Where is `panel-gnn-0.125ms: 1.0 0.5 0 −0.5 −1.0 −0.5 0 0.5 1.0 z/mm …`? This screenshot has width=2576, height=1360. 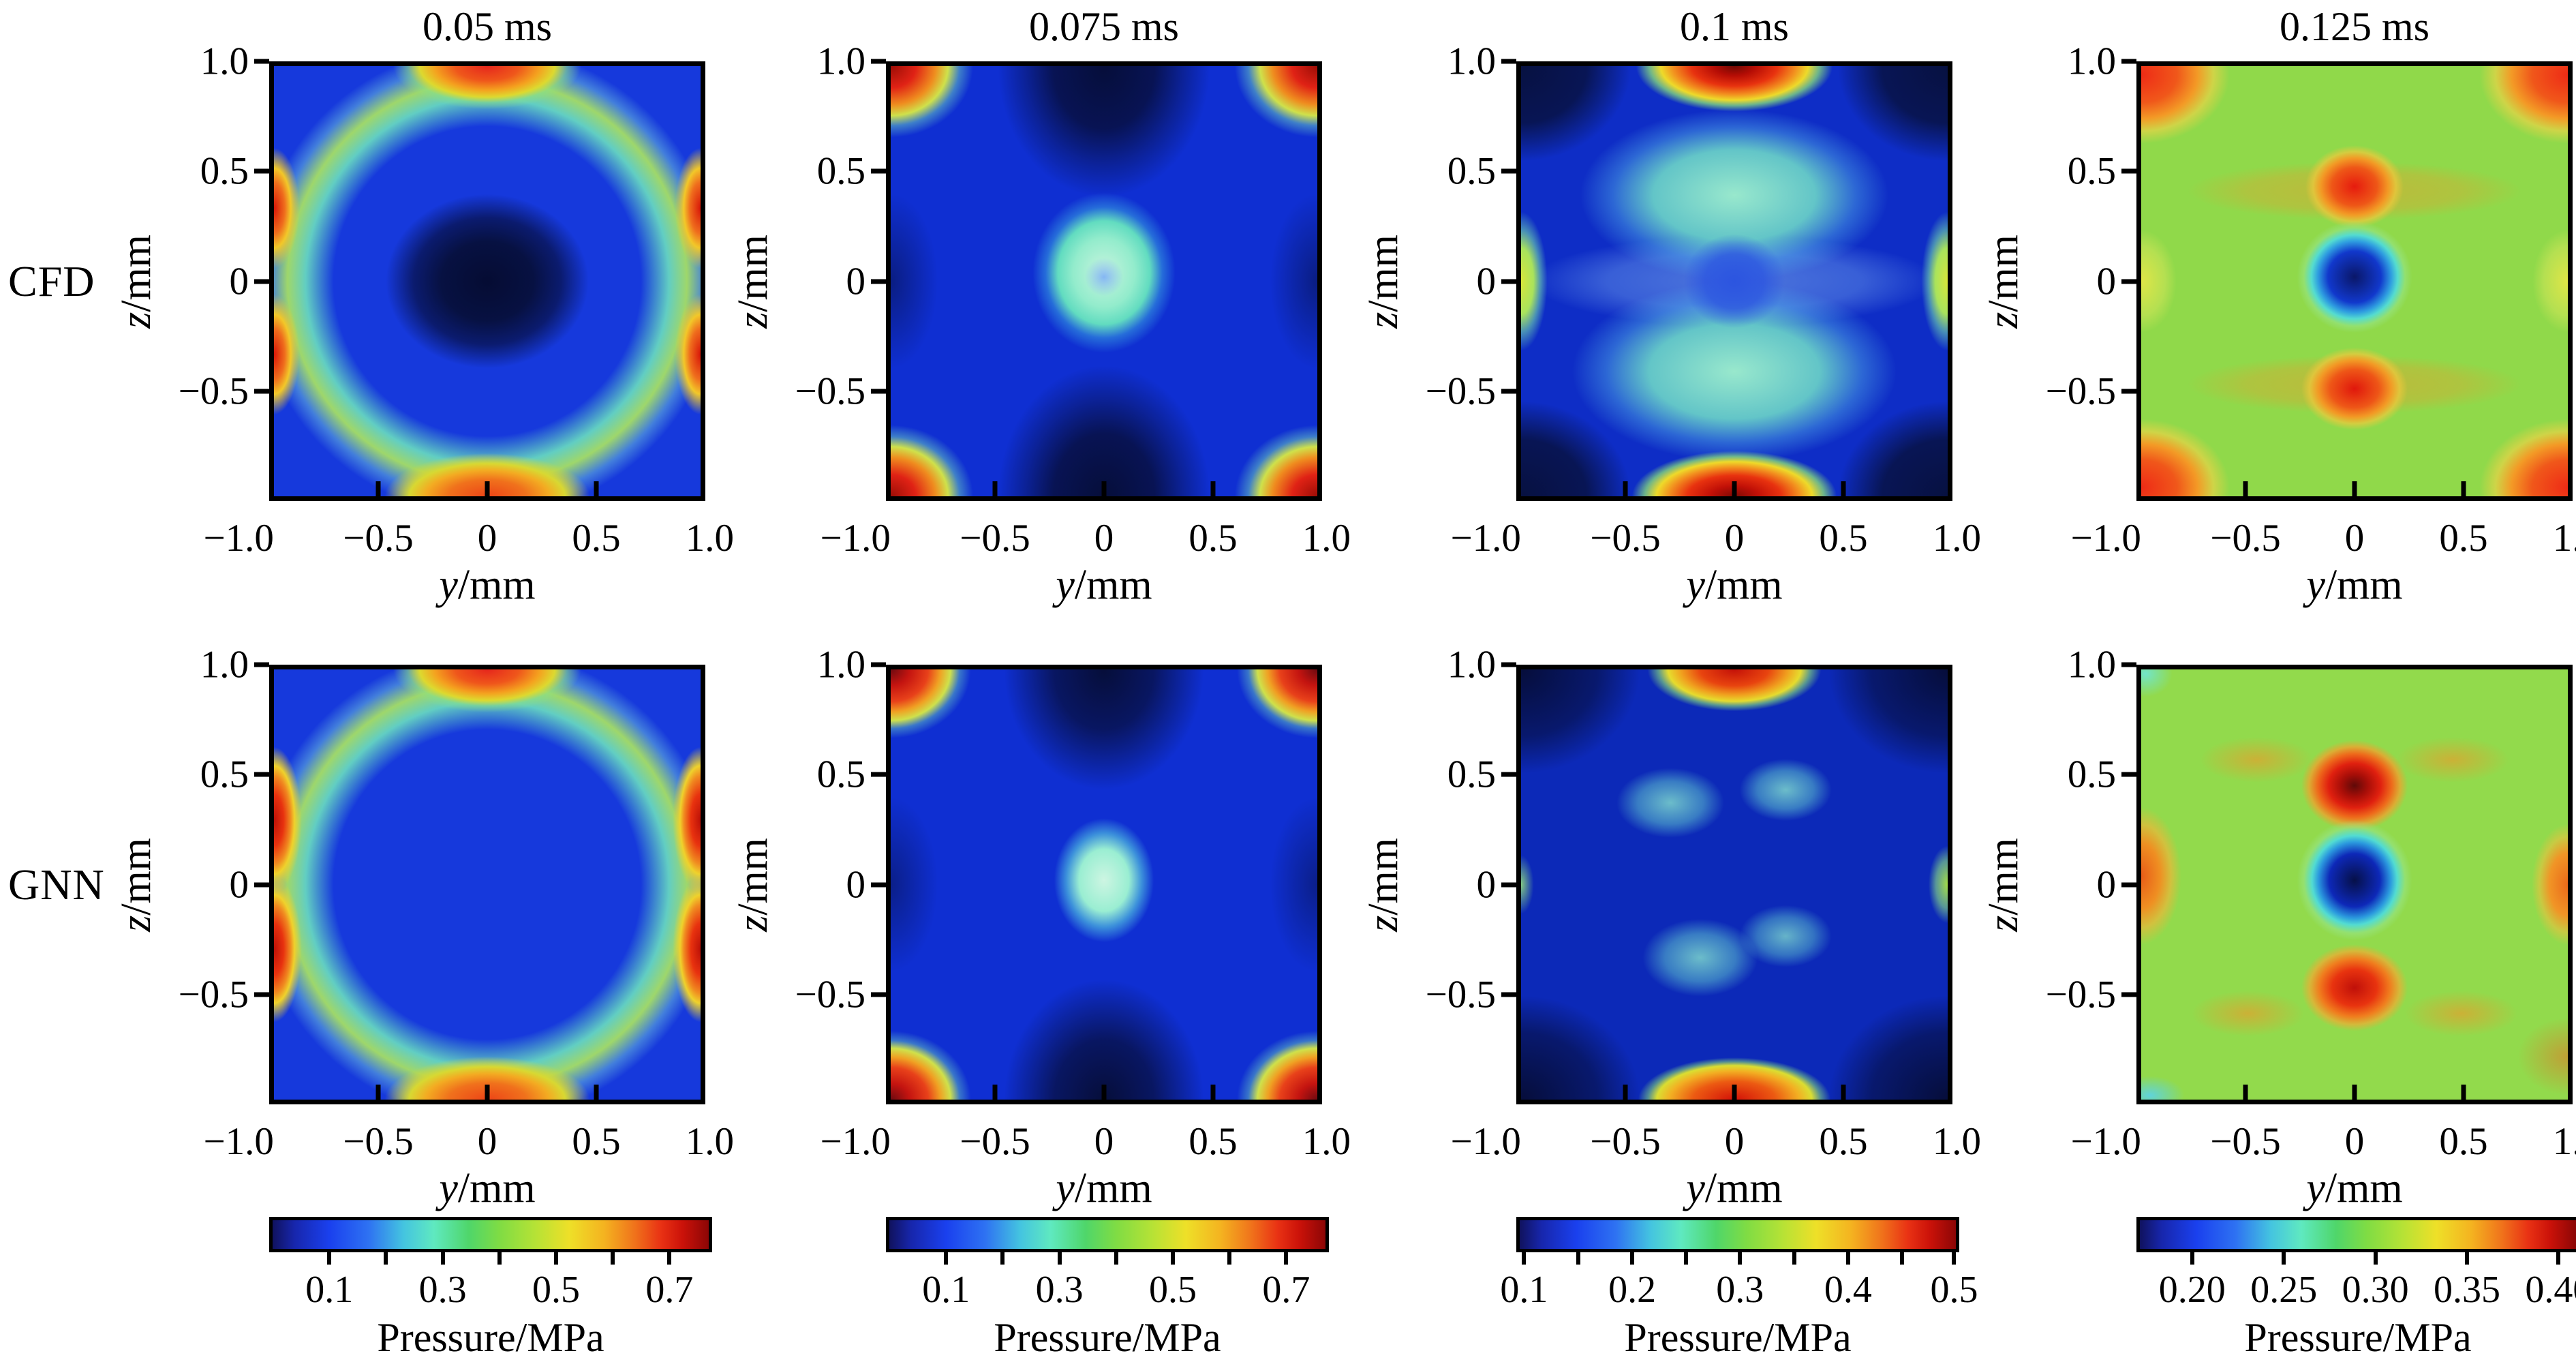
panel-gnn-0.125ms: 1.0 0.5 0 −0.5 −1.0 −0.5 0 0.5 1.0 z/mm … is located at coordinates (2278, 928).